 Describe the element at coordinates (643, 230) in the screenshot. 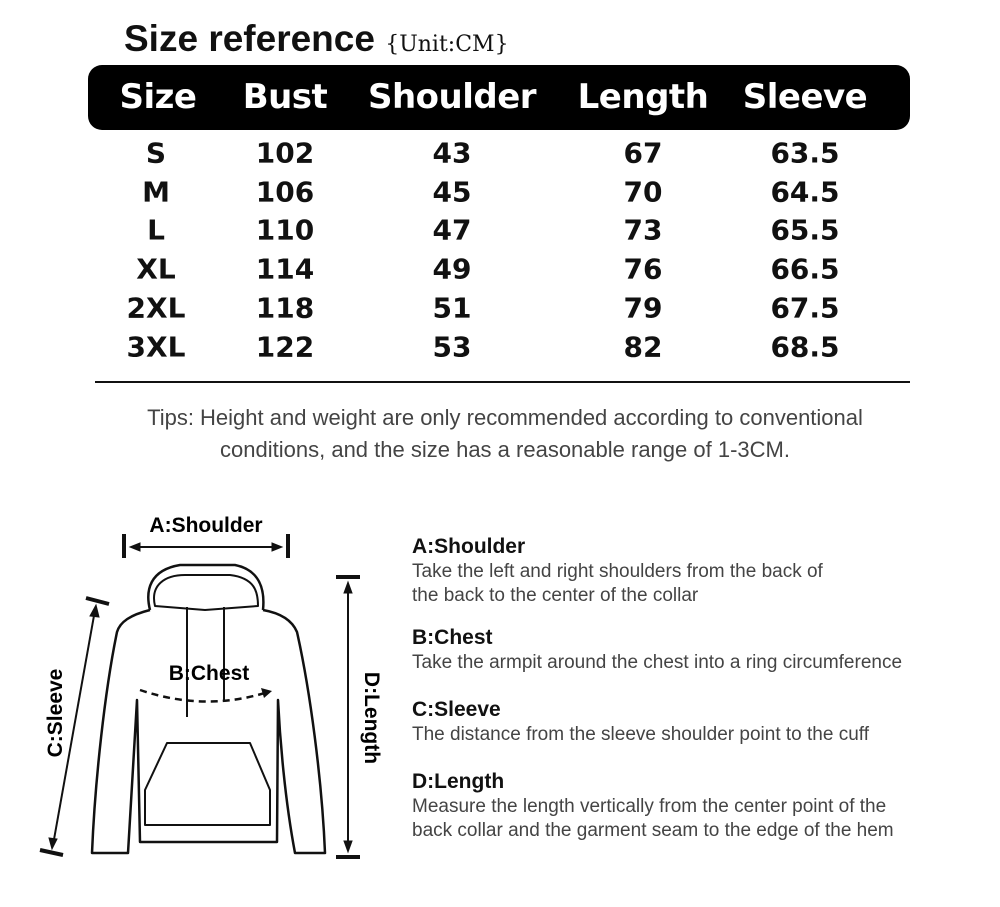

I see `cell-length: 73` at that location.